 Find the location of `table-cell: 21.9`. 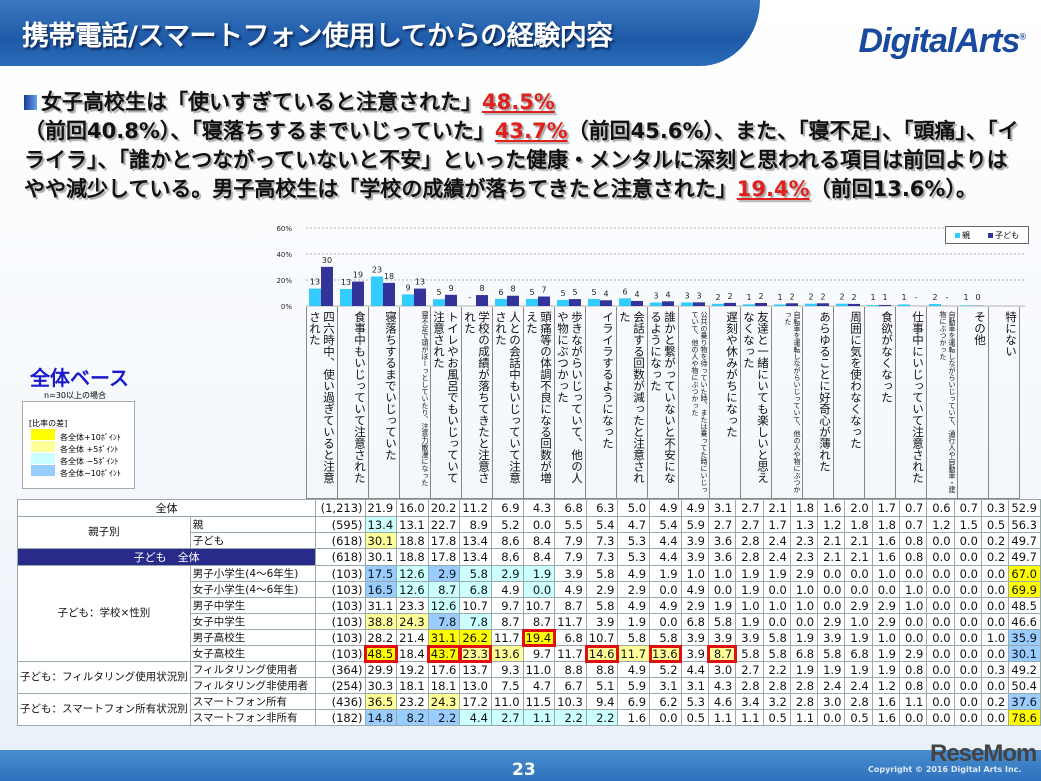

table-cell: 21.9 is located at coordinates (381, 508).